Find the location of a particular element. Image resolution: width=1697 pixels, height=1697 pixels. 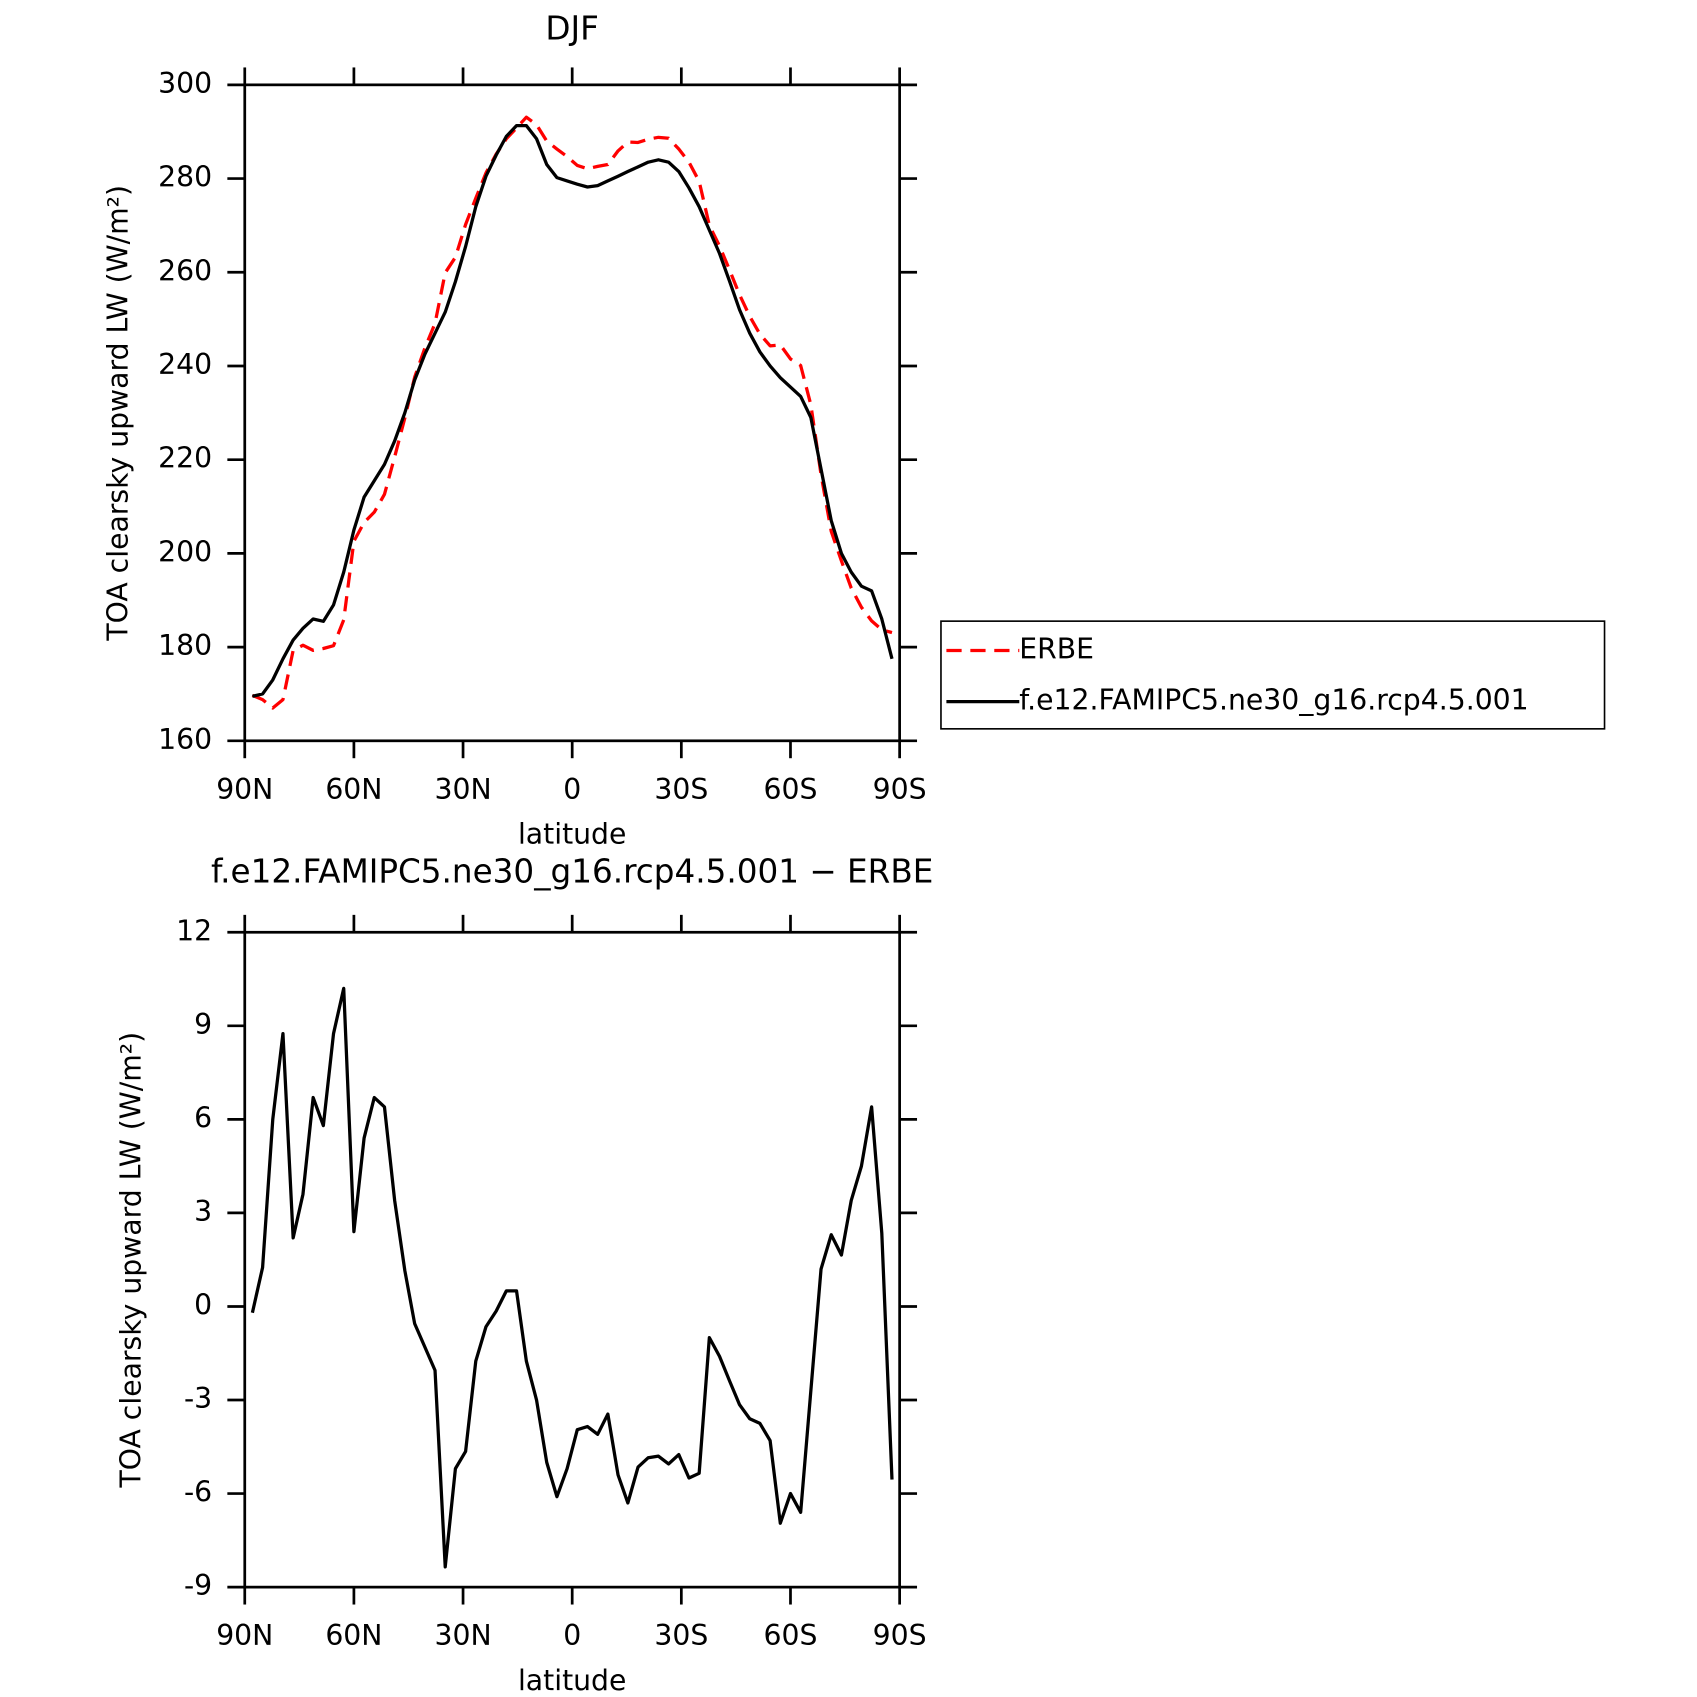

y-tick-label: 240 is located at coordinates (185, 364).